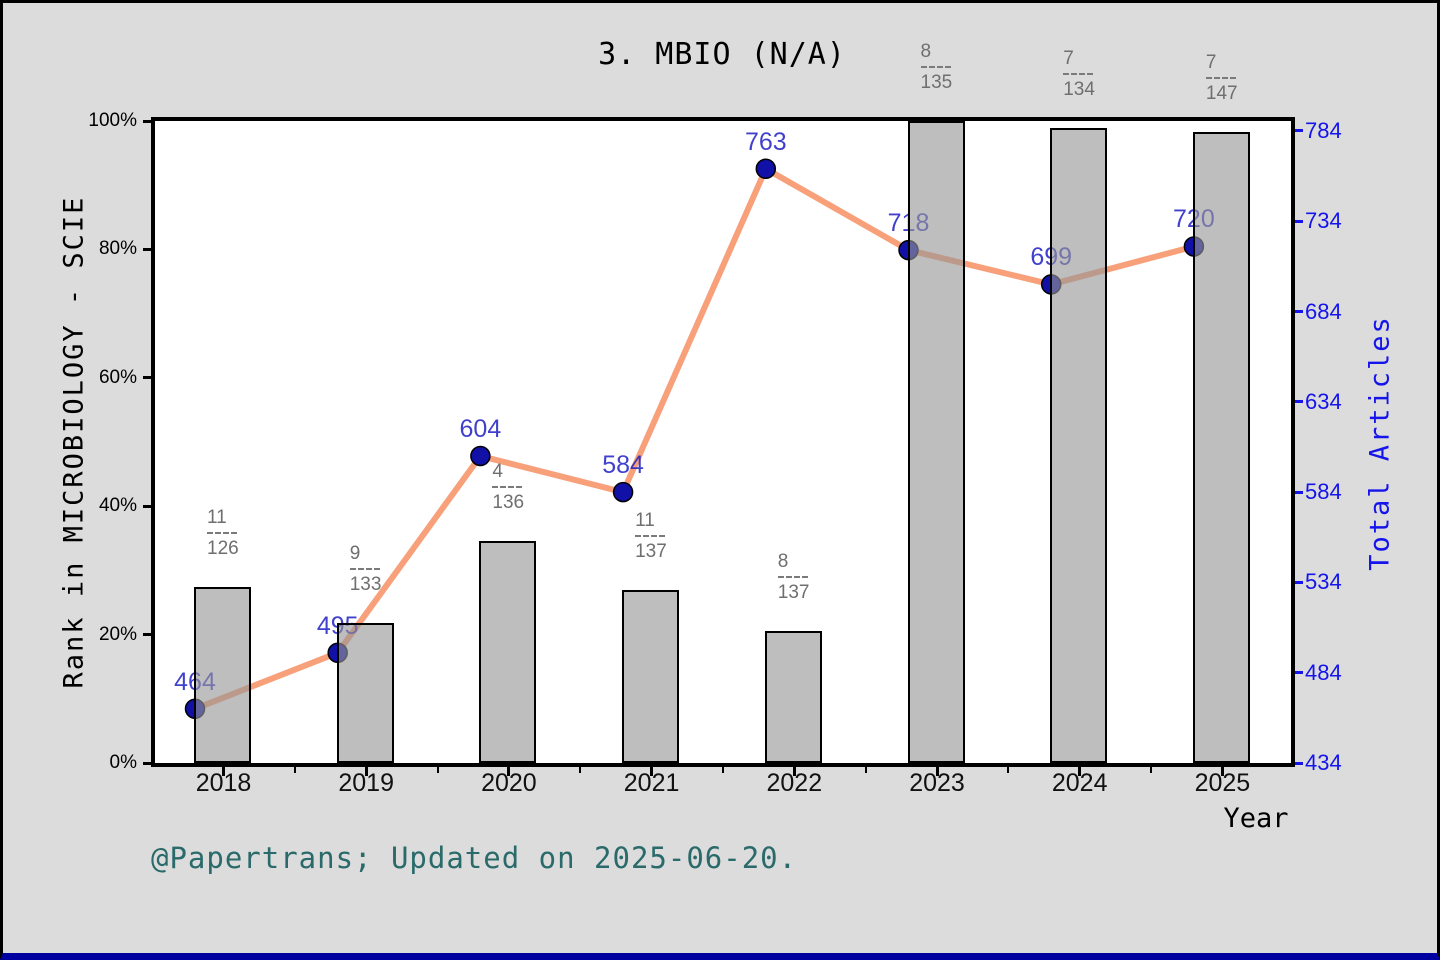 This screenshot has width=1440, height=960. What do you see at coordinates (1323, 401) in the screenshot?
I see `right-axis-tick-label: 634` at bounding box center [1323, 401].